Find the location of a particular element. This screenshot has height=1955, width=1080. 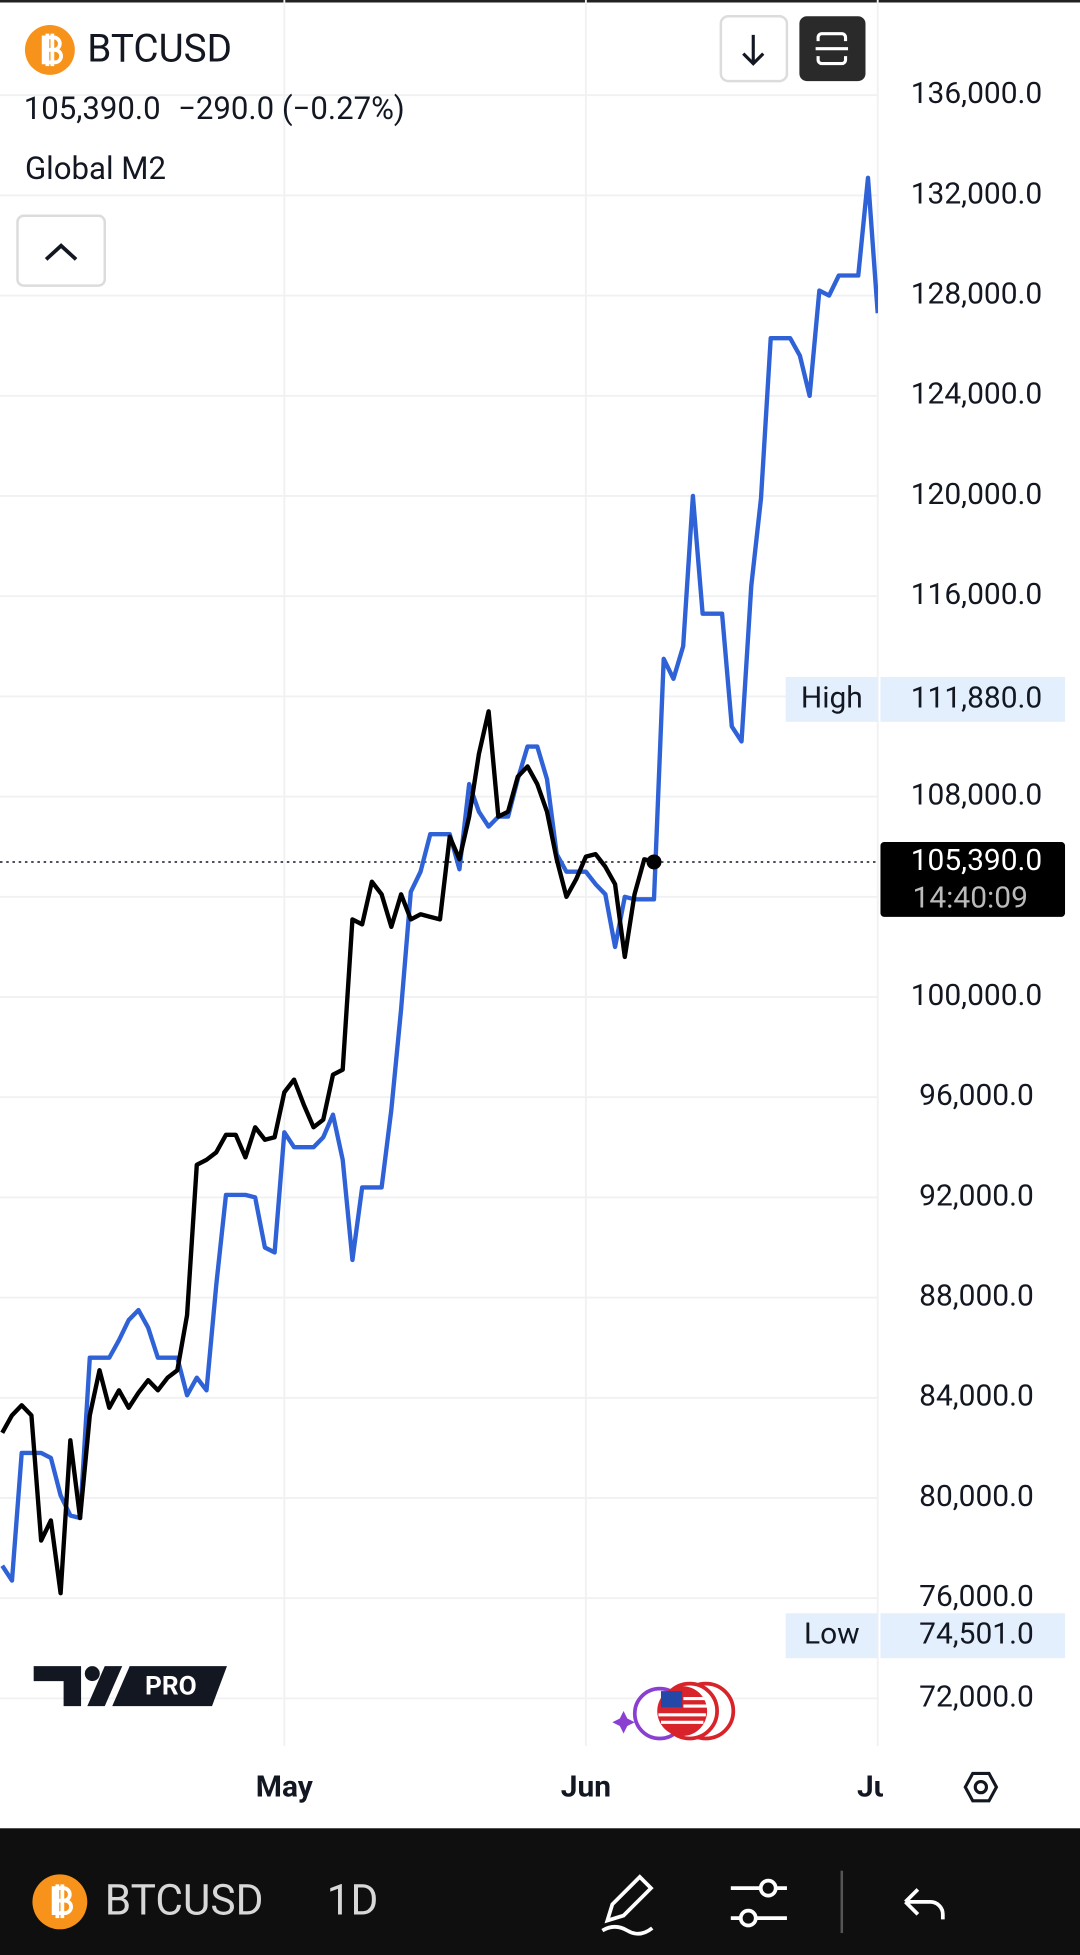

button-frame is located at coordinates (61, 250).